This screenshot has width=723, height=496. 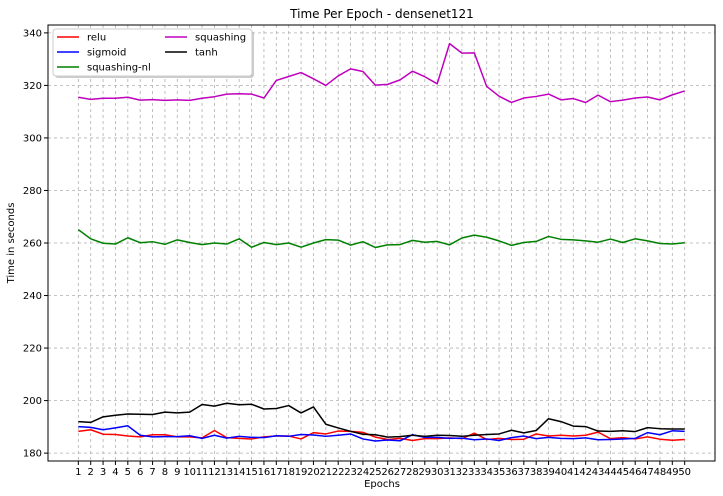 What do you see at coordinates (91, 472) in the screenshot?
I see `x-tick-label: 2` at bounding box center [91, 472].